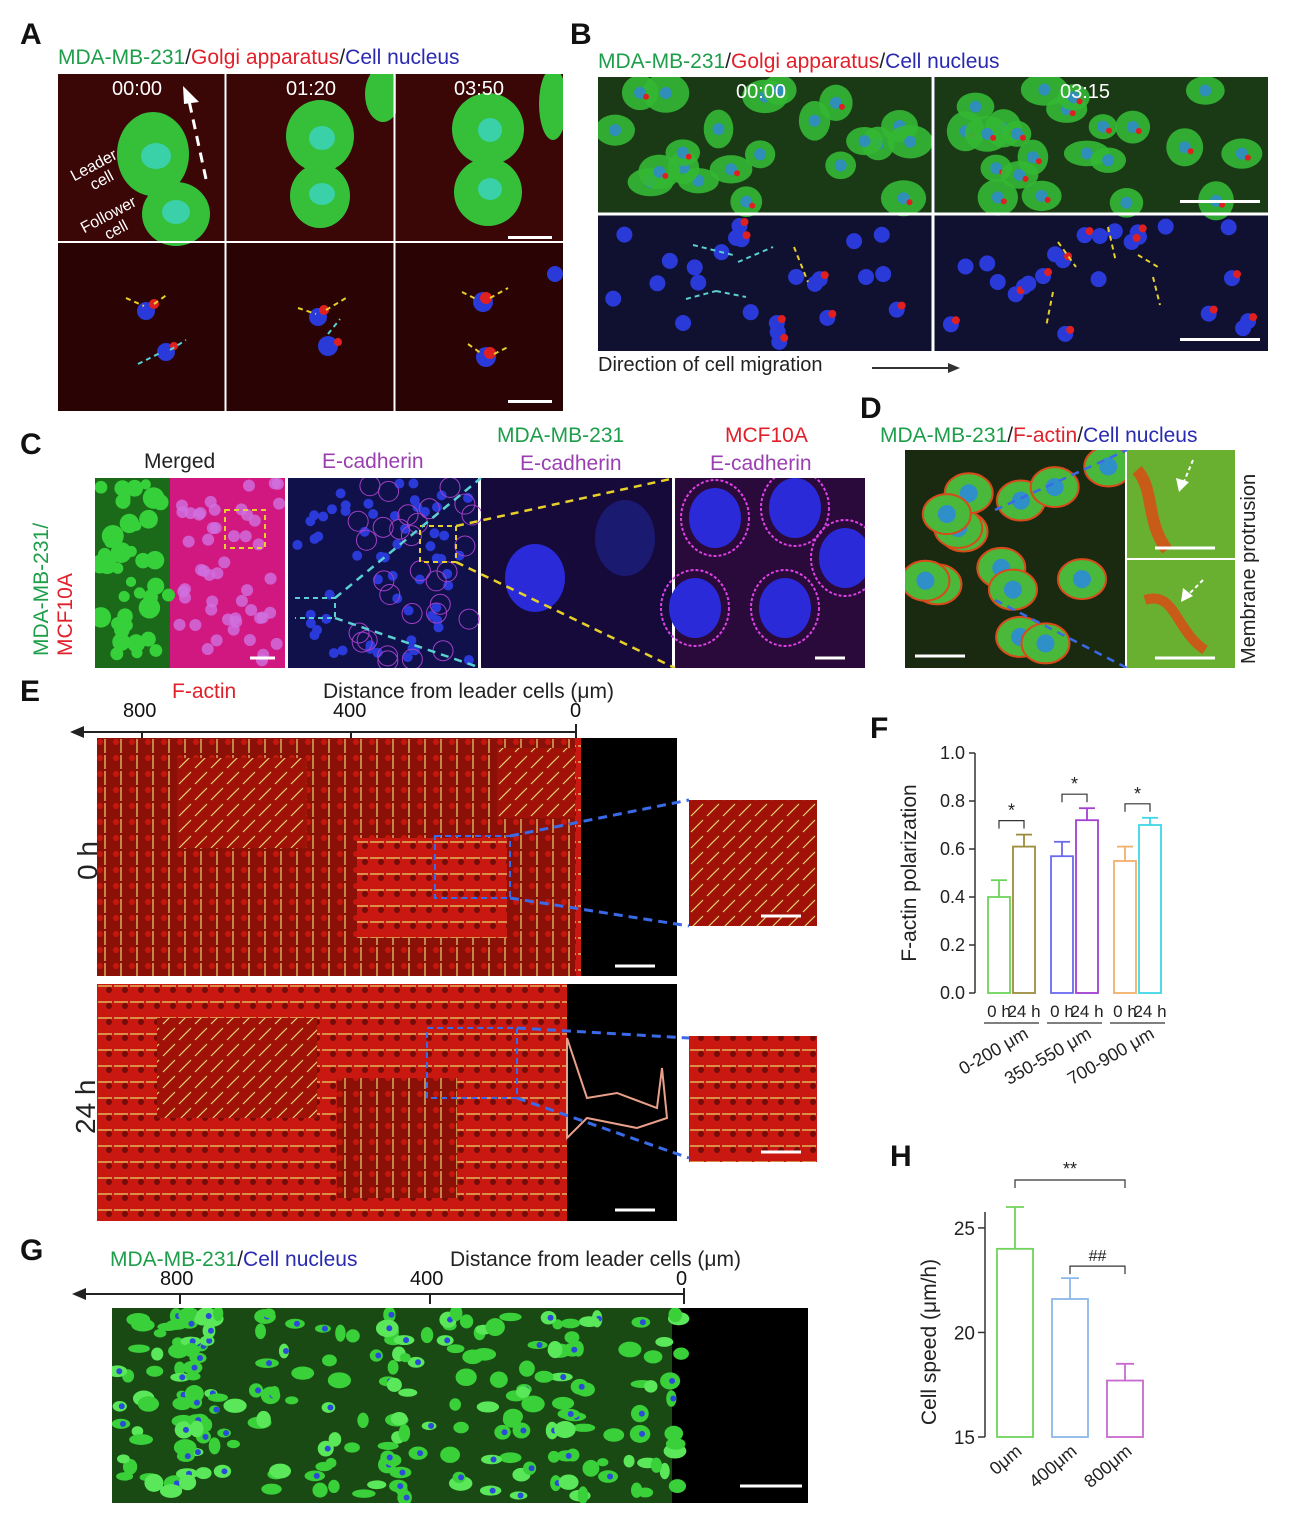 The height and width of the screenshot is (1525, 1293). What do you see at coordinates (952, 897) in the screenshot?
I see `f-y-tick-label: 0.4` at bounding box center [952, 897].